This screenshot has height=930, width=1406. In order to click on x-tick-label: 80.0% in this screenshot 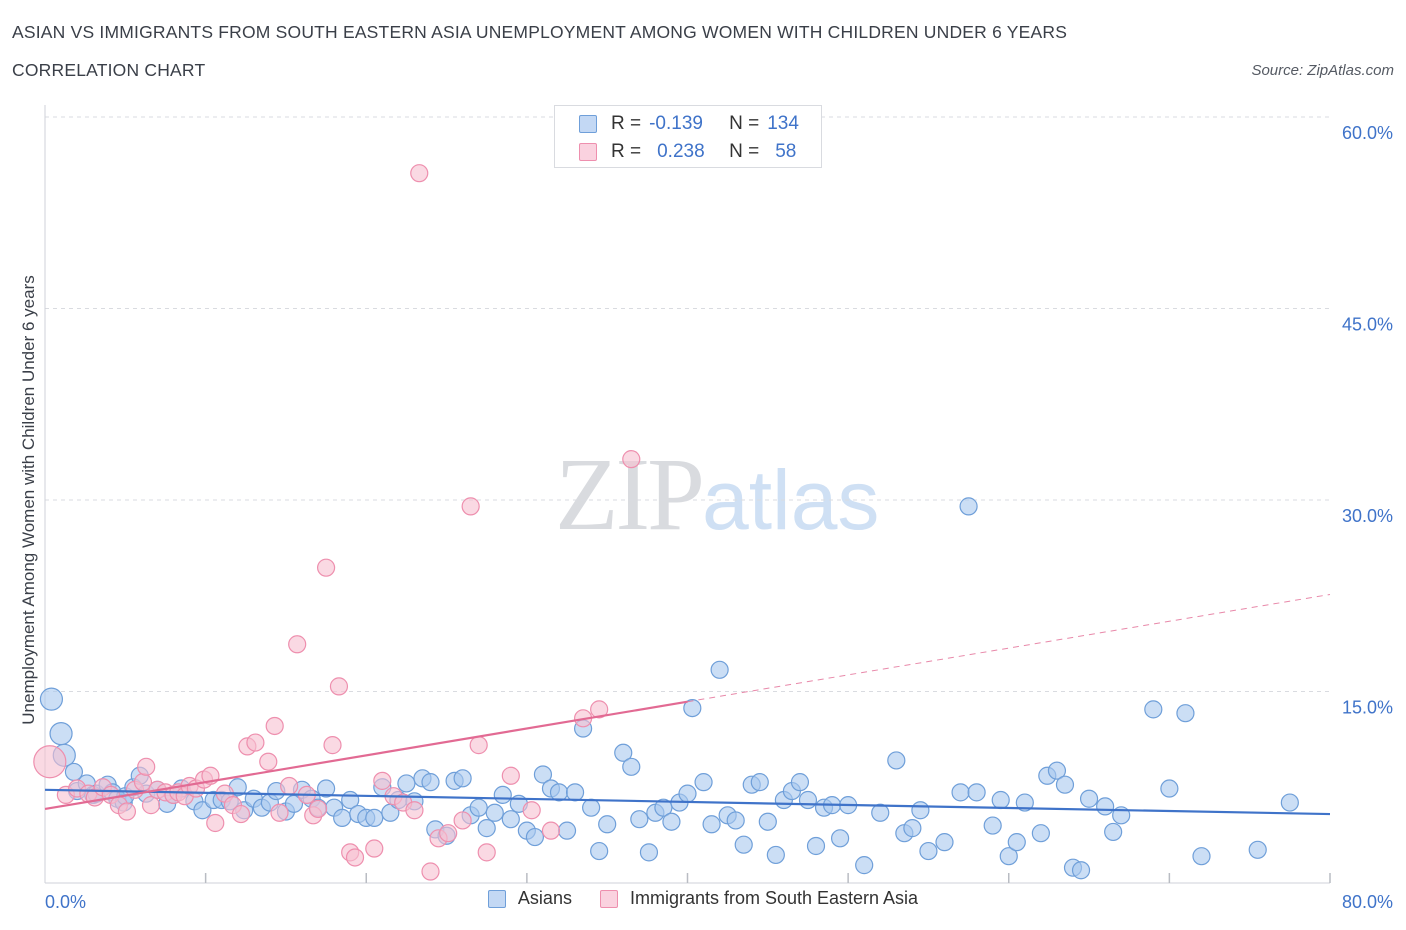, I will do `click(1367, 902)`.